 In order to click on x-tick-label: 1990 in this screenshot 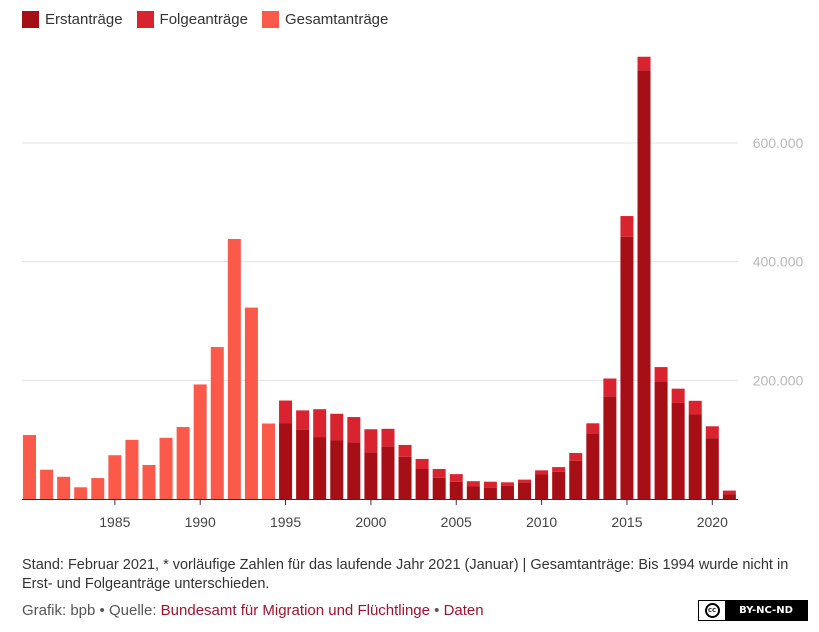, I will do `click(200, 522)`.